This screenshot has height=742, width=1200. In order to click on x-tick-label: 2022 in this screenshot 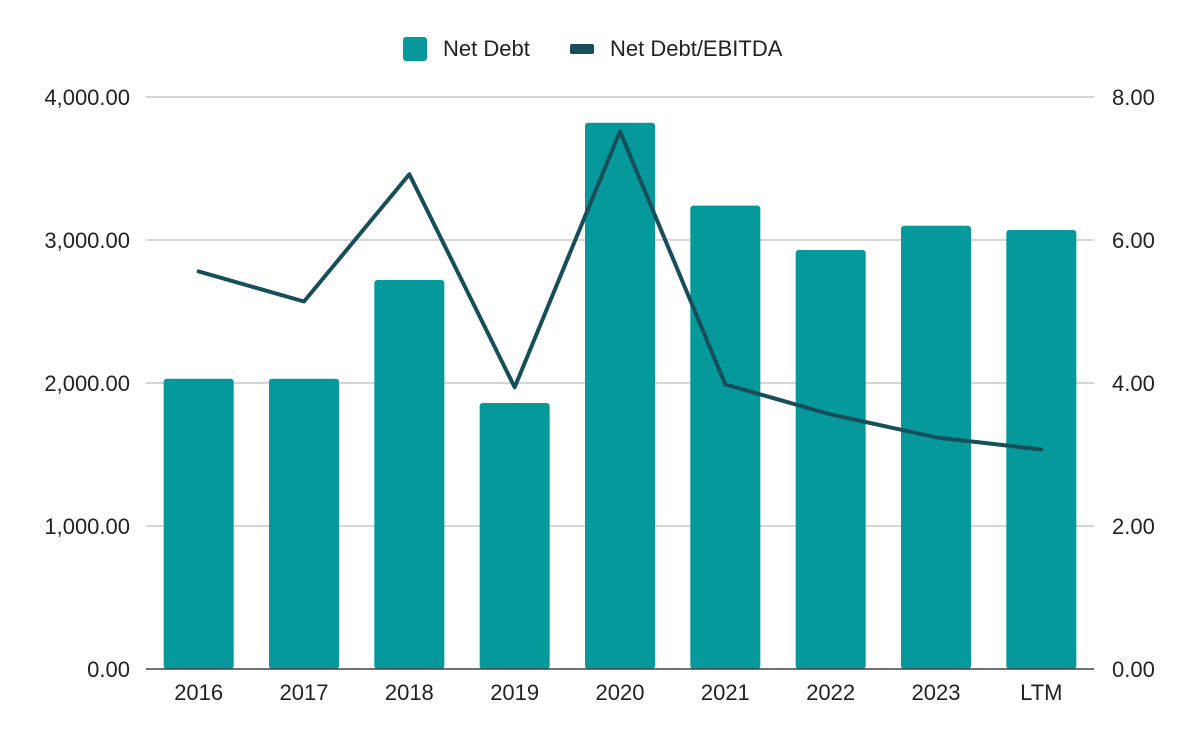, I will do `click(830, 692)`.